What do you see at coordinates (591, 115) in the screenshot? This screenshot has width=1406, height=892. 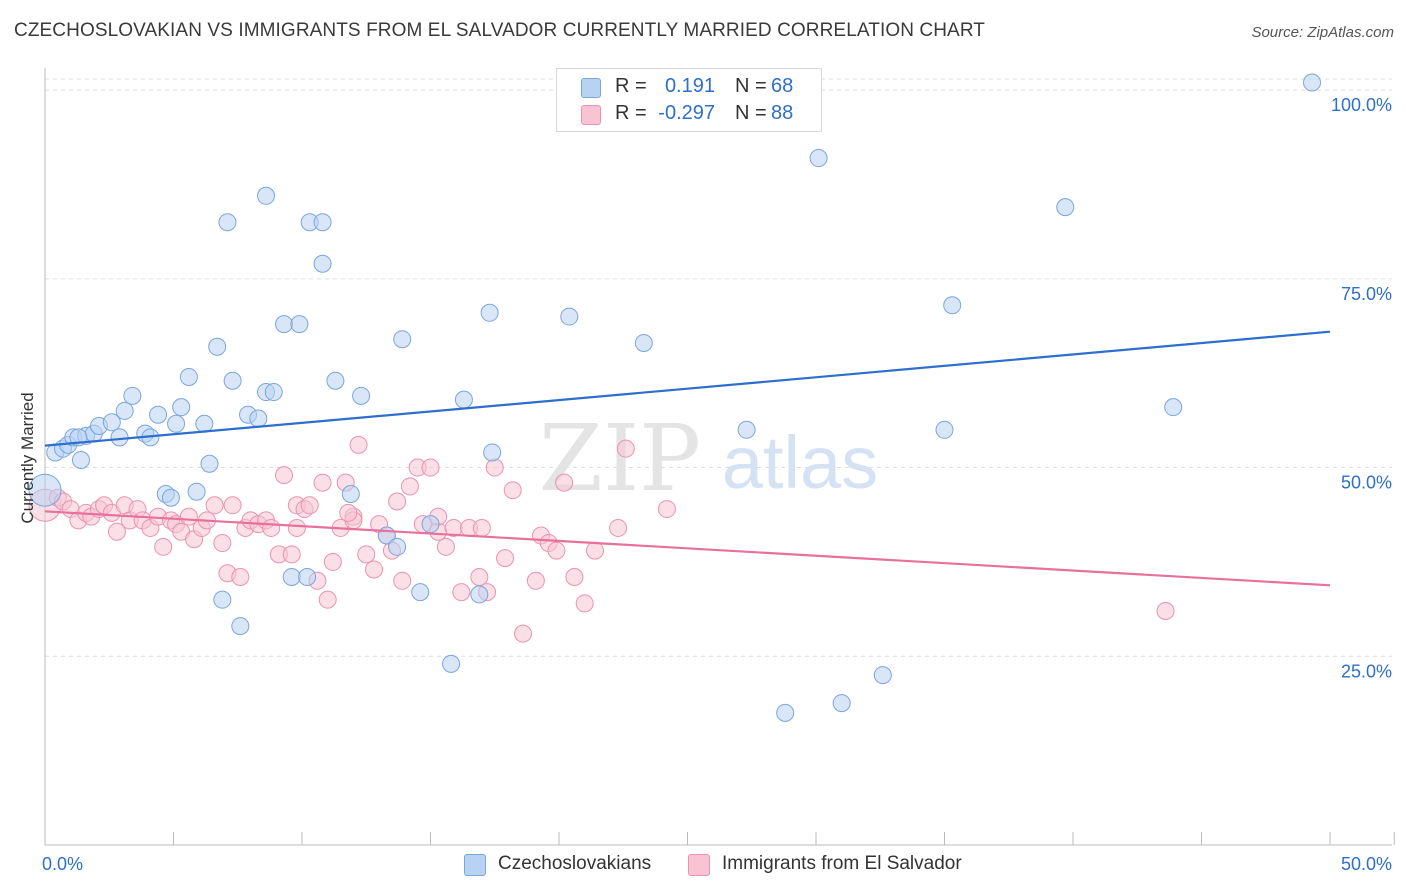 I see `legend-swatch-pink` at bounding box center [591, 115].